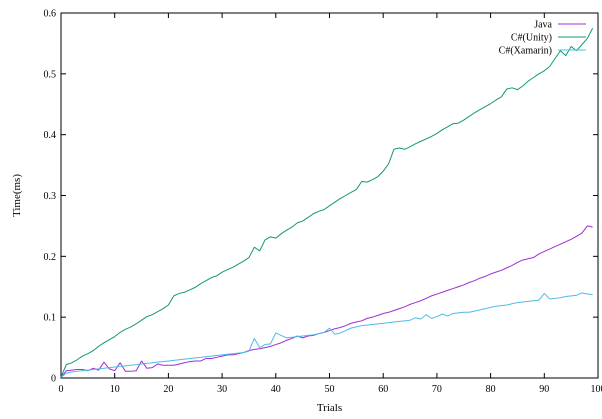  What do you see at coordinates (525, 51) in the screenshot?
I see `legend-label: C#(Xamarin)` at bounding box center [525, 51].